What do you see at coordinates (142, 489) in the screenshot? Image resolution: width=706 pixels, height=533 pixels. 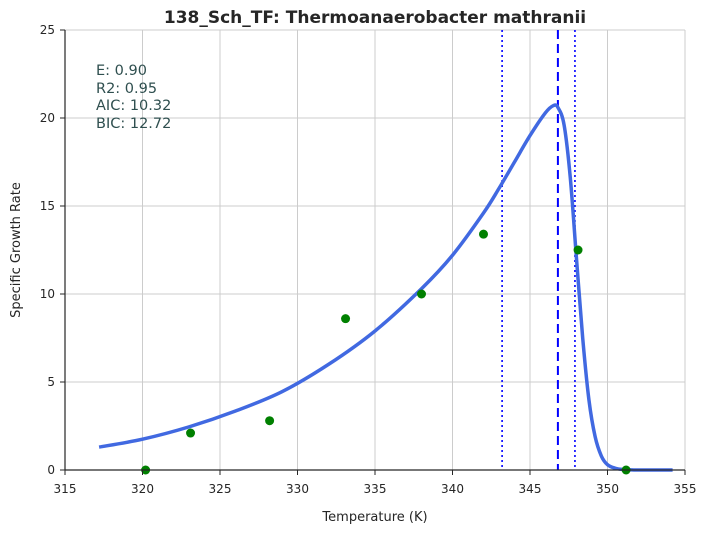 I see `x-tick-label: 320` at bounding box center [142, 489].